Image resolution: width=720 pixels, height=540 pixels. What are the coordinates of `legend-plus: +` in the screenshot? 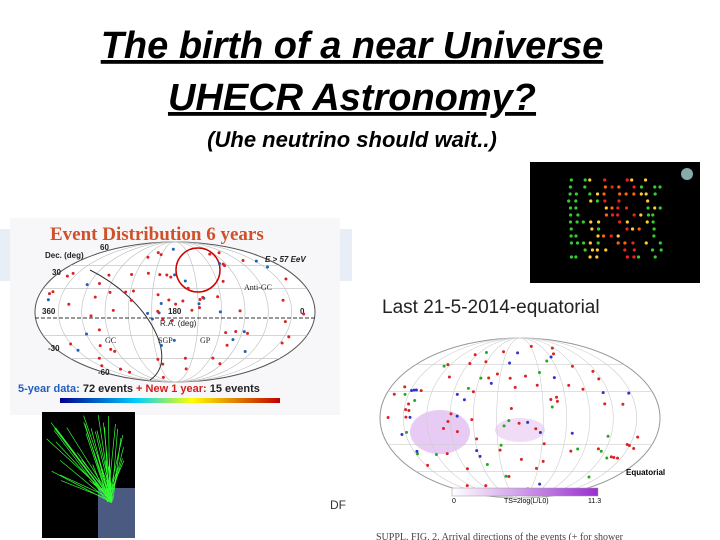 It's located at (139, 389).